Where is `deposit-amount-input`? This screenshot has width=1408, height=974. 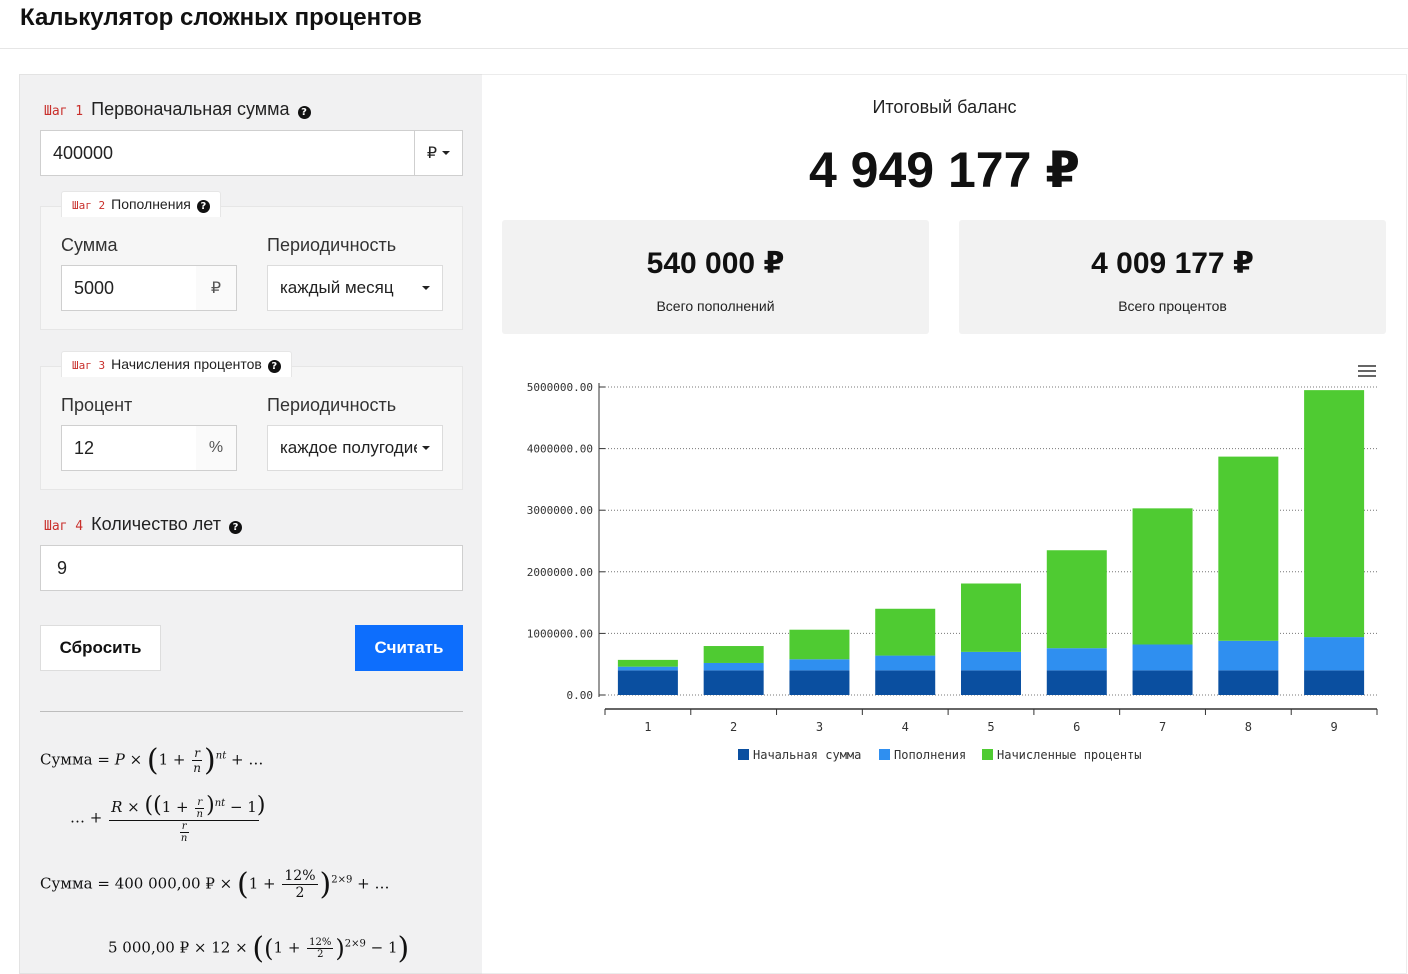
deposit-amount-input is located at coordinates (129, 288).